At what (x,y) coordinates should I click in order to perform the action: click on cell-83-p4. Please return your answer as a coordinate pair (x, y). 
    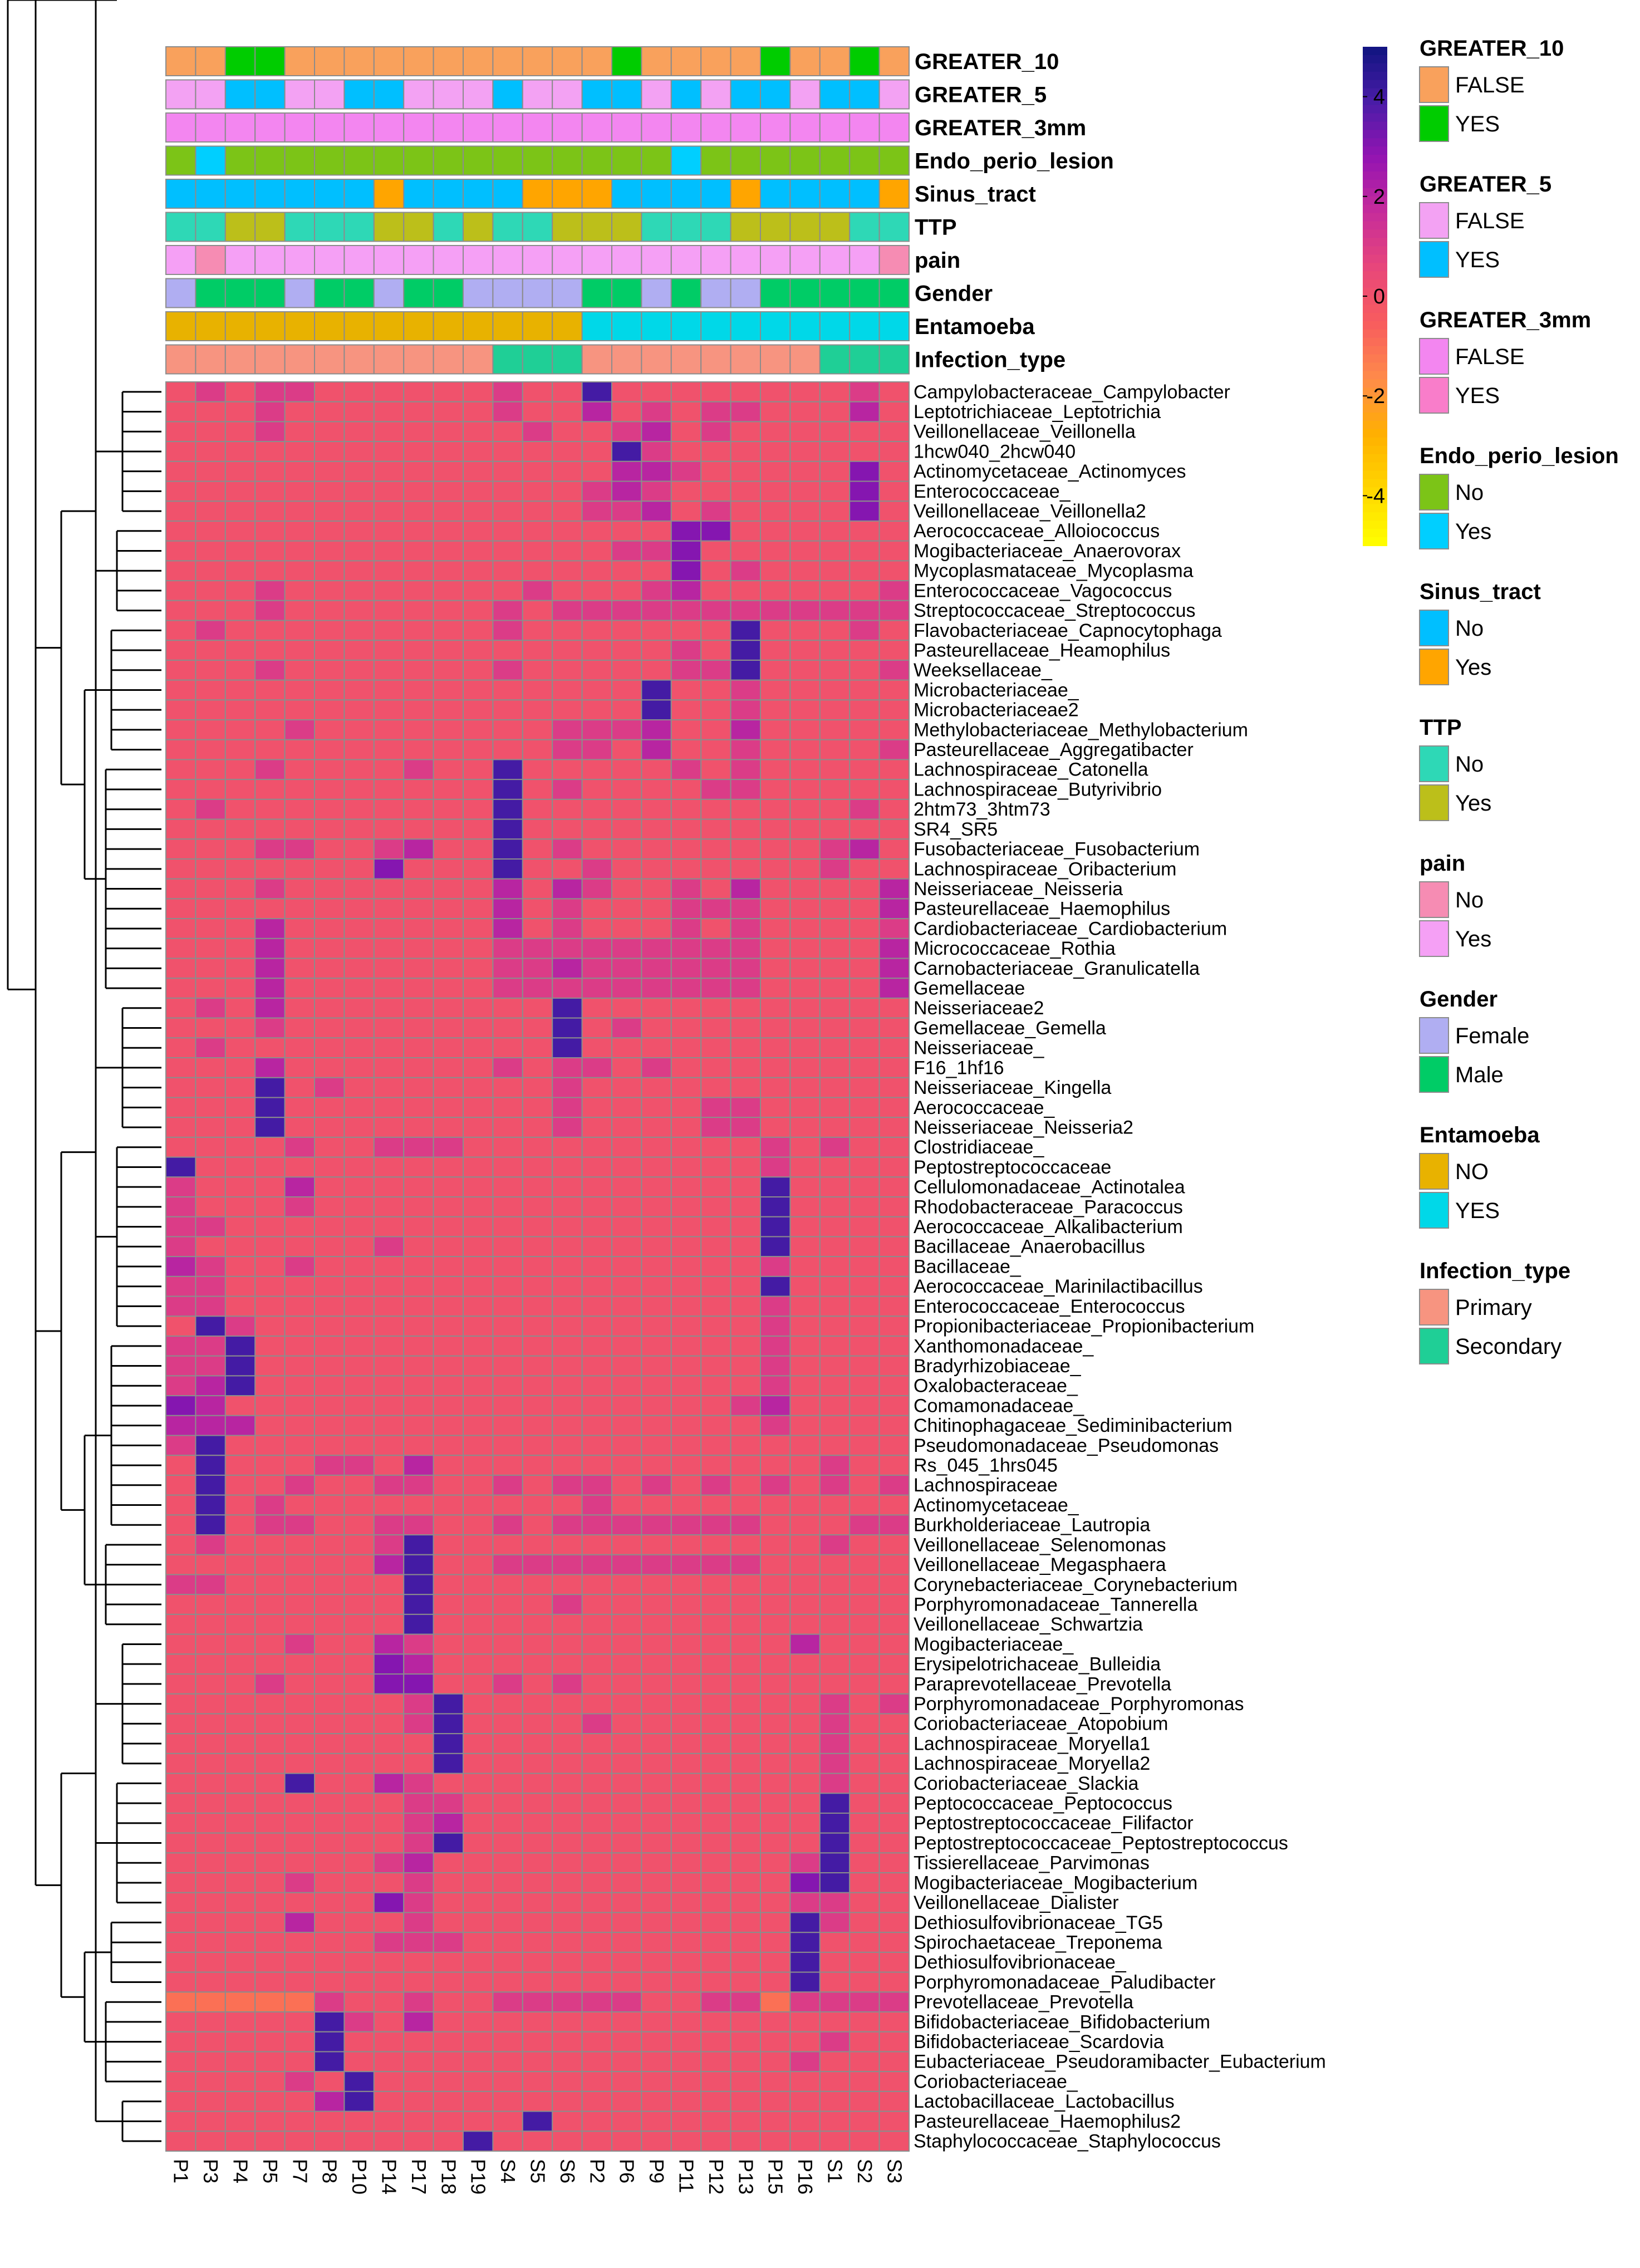
    Looking at the image, I should click on (240, 2042).